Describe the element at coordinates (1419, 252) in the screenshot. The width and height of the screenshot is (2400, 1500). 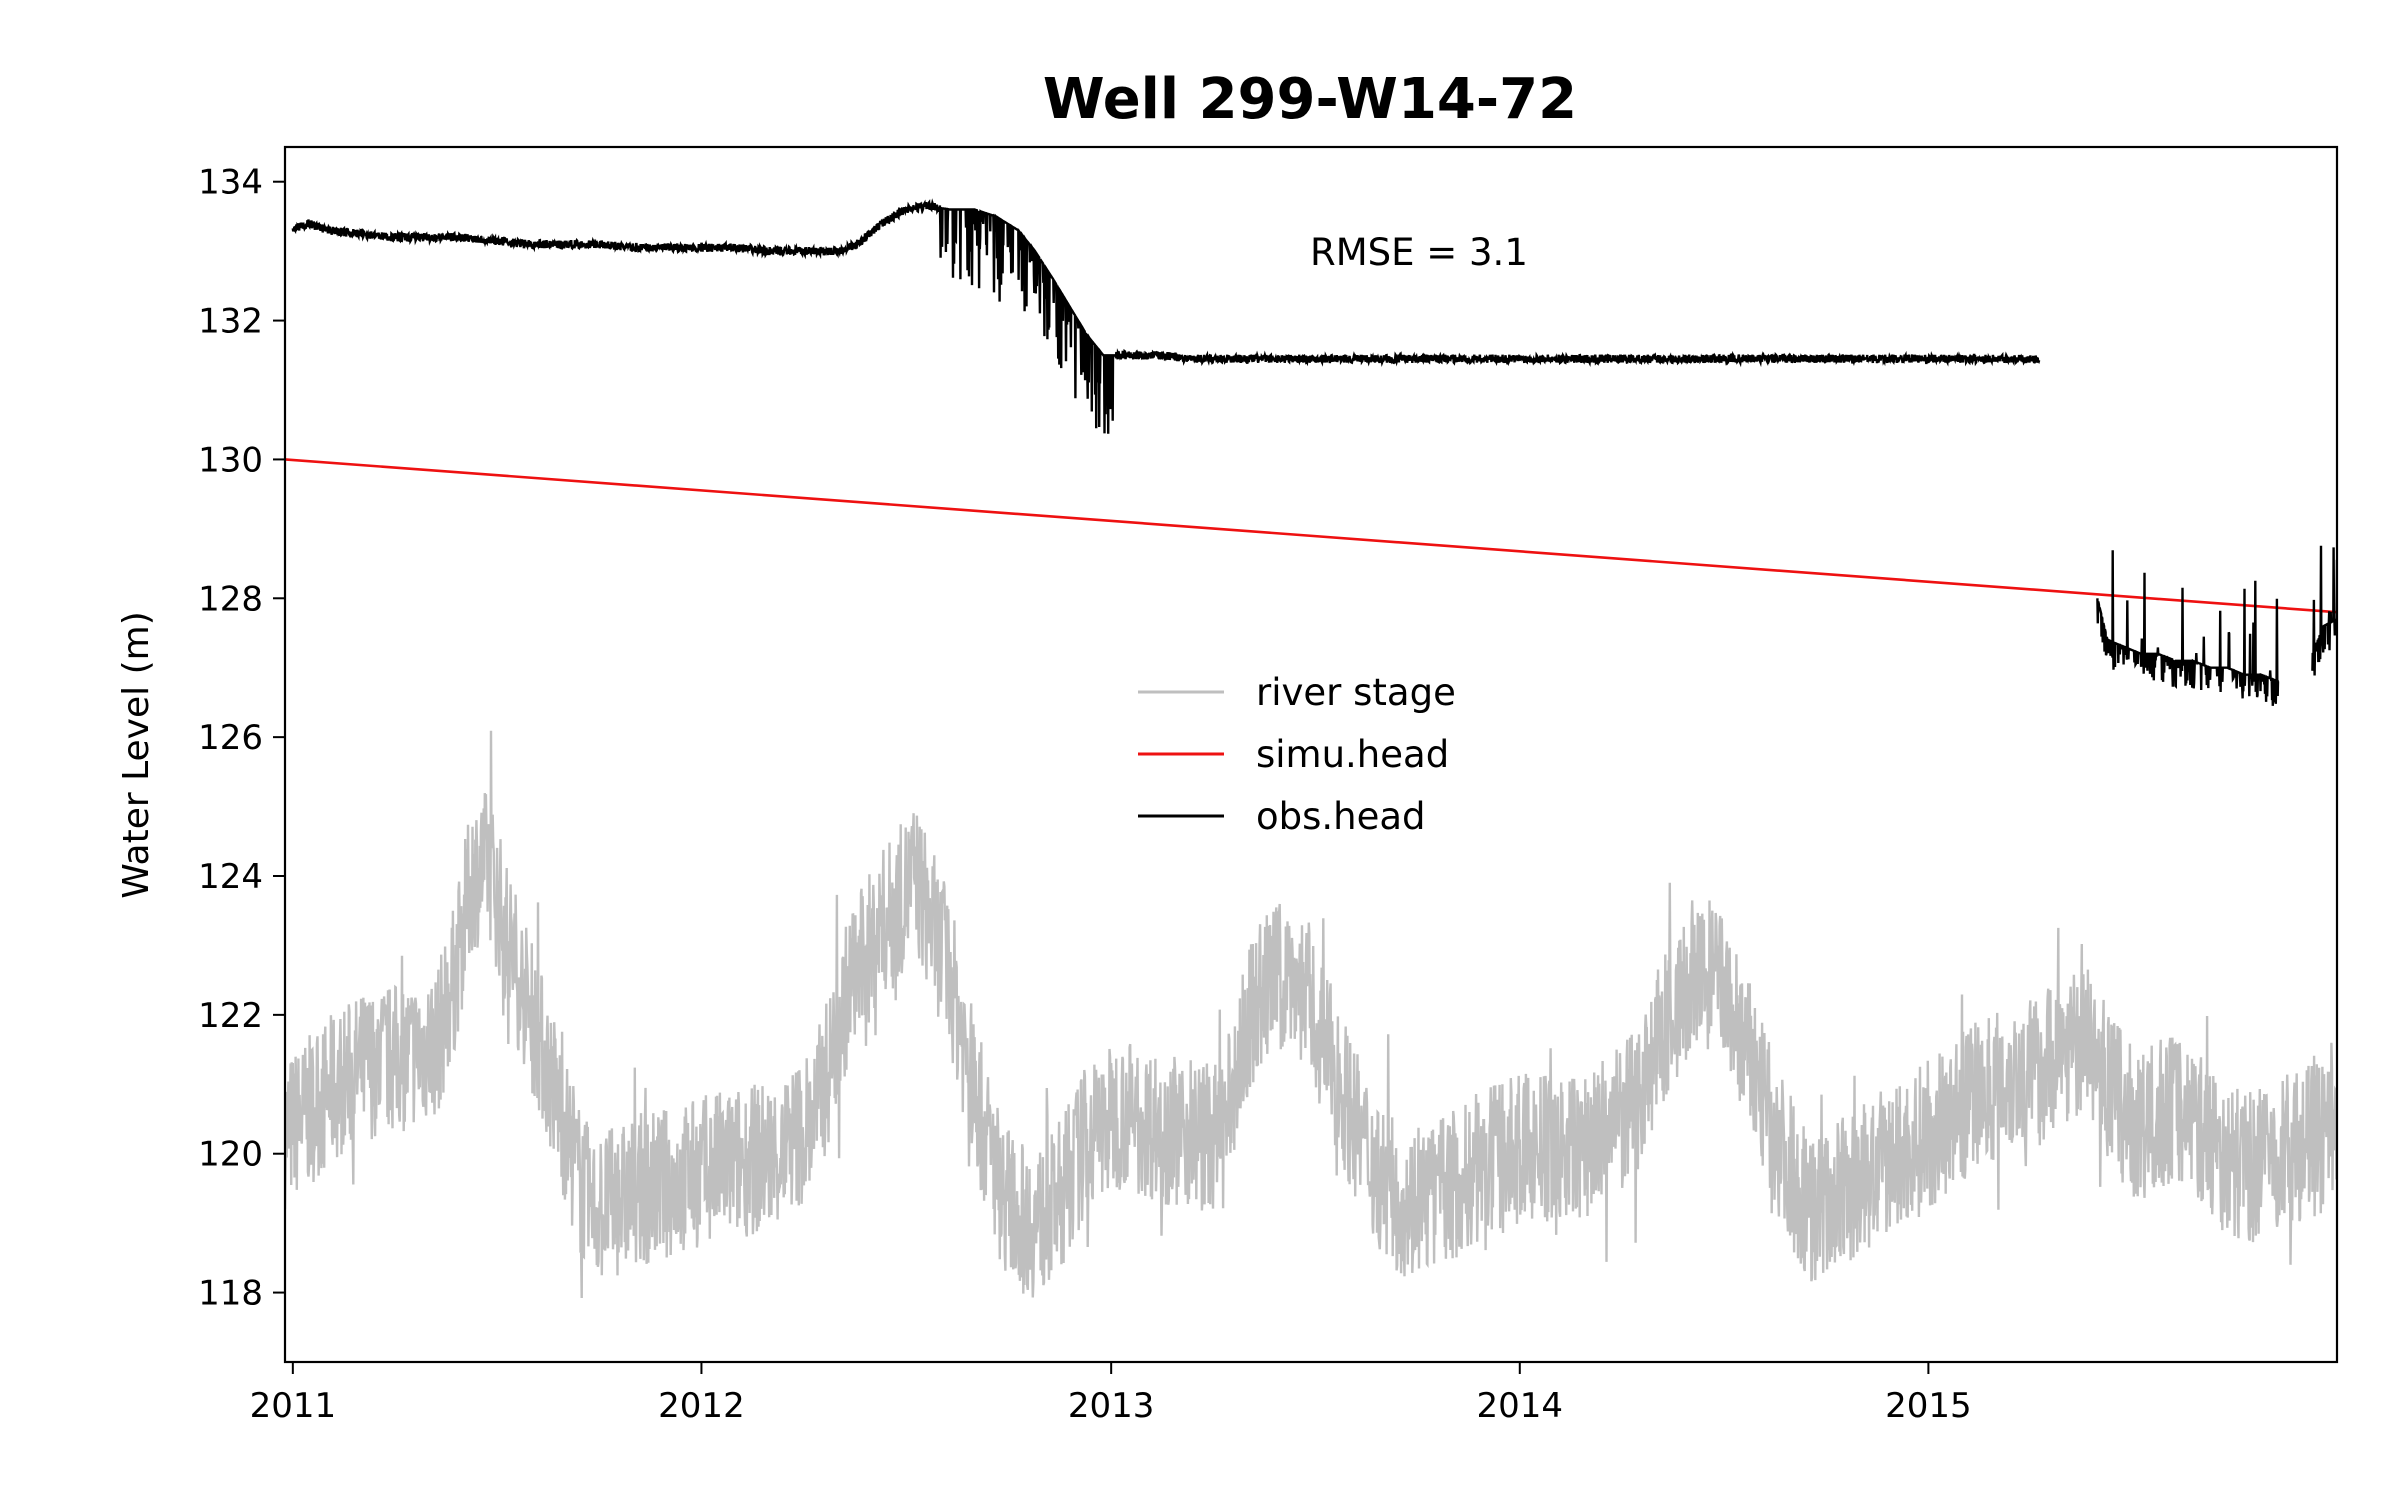
I see `rmse-annotation: RMSE = 3.1` at that location.